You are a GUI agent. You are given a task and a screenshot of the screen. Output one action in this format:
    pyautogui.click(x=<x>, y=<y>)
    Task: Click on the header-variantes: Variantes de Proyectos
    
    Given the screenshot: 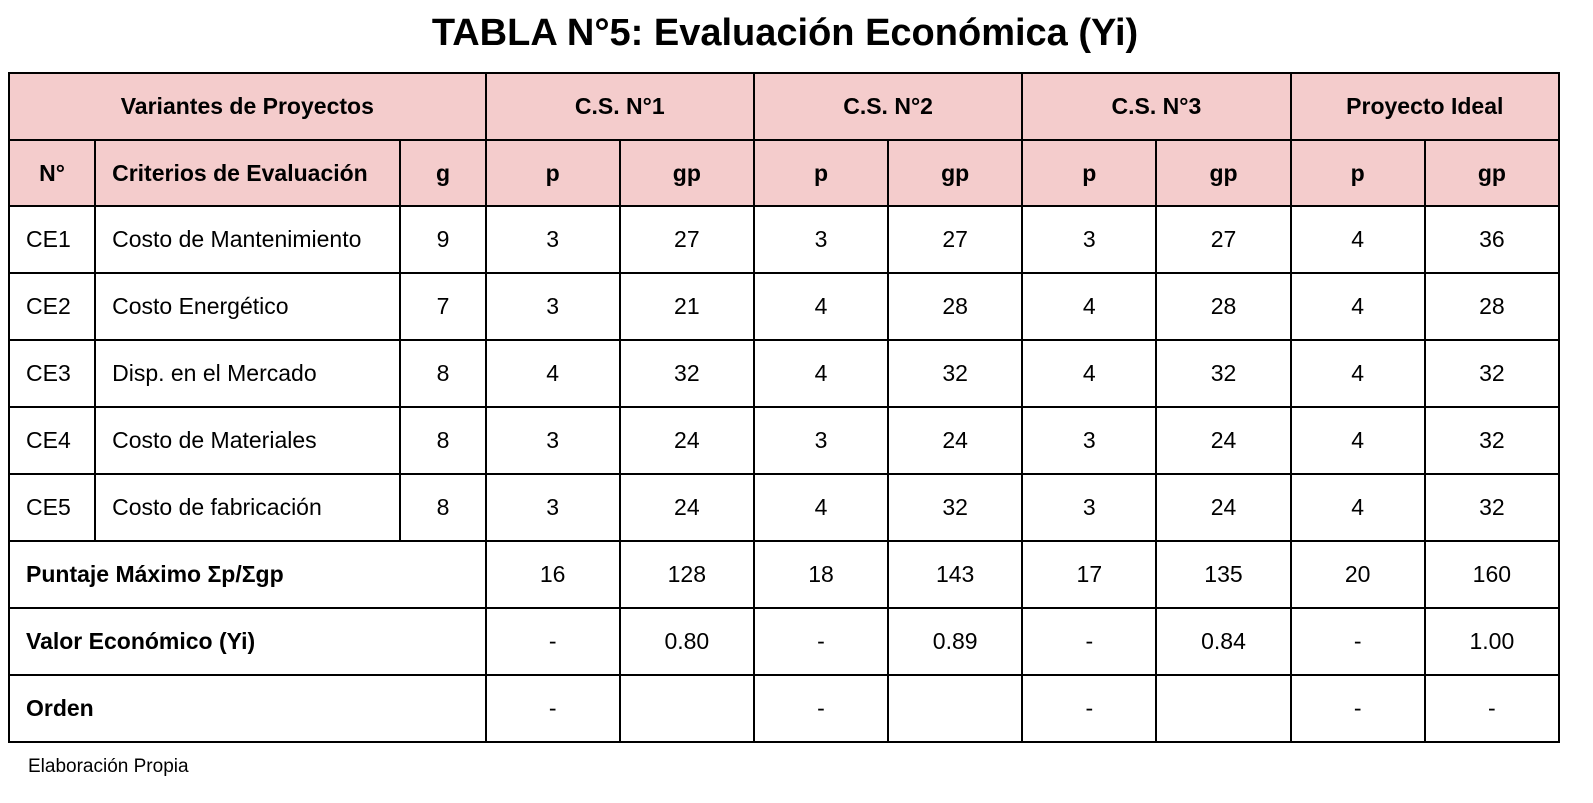 What is the action you would take?
    pyautogui.click(x=247, y=106)
    